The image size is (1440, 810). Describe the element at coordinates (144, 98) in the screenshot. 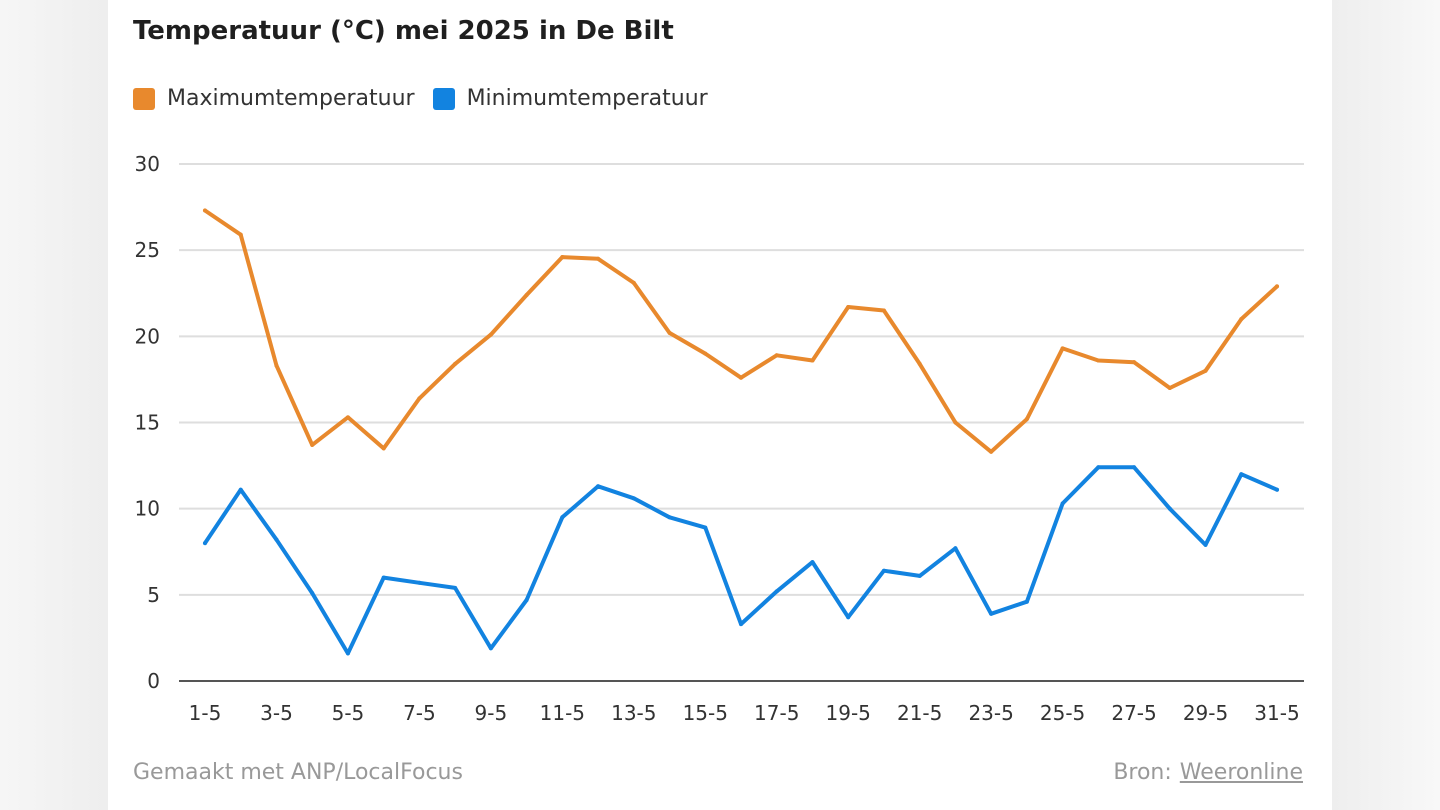

I see `legend-swatch-max` at that location.